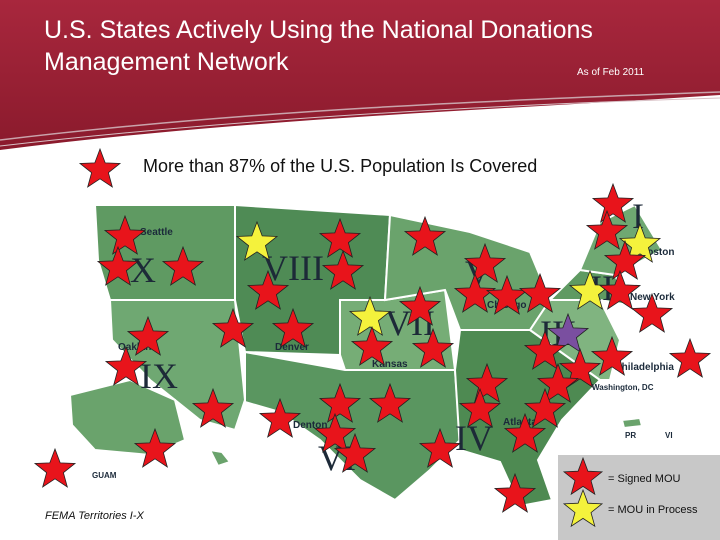 The image size is (720, 540). Describe the element at coordinates (94, 516) in the screenshot. I see `footer-note: FEMA Territories I-X` at that location.